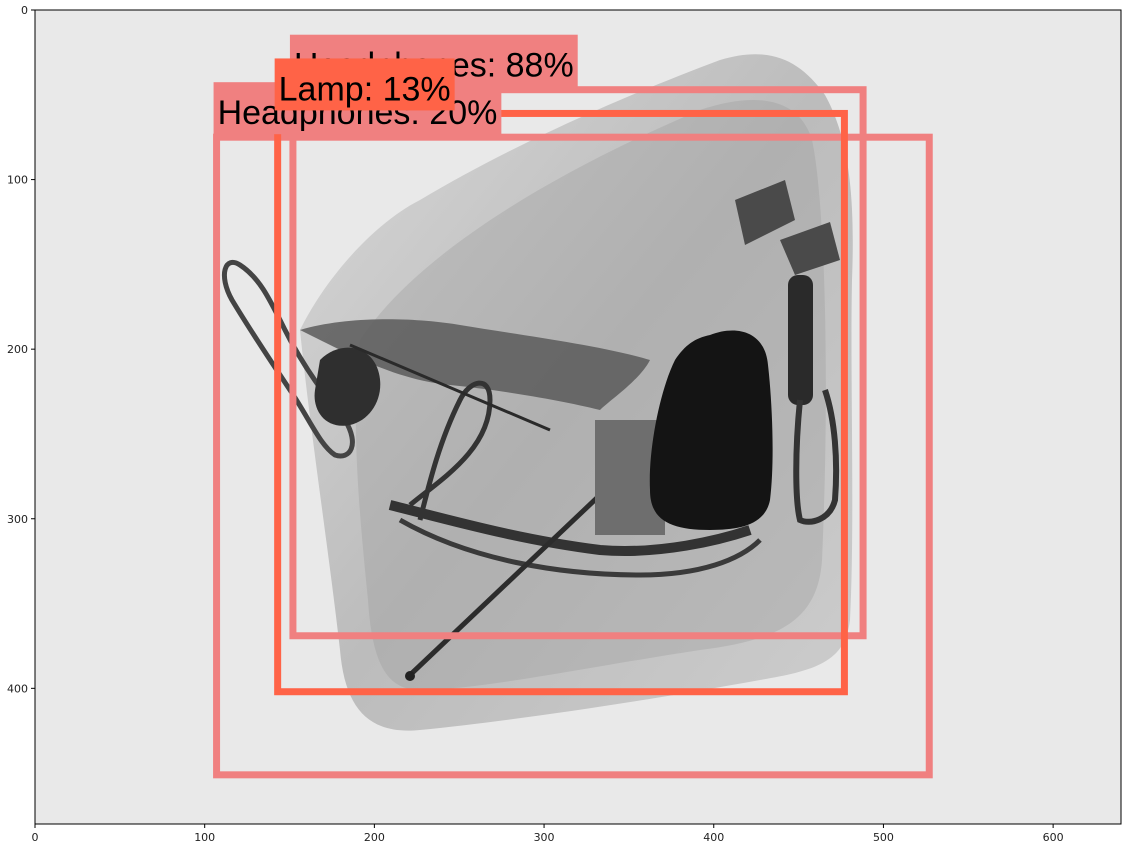  Describe the element at coordinates (24, 10) in the screenshot. I see `y-tick-label: 0` at that location.